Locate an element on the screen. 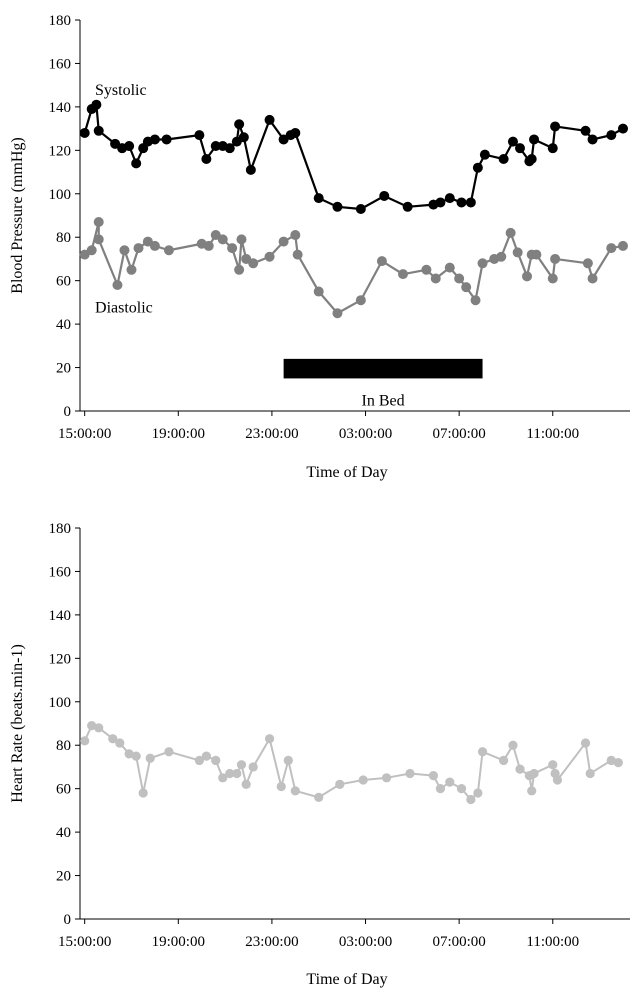 The width and height of the screenshot is (640, 1000). x-tick-label: 23:00:00 is located at coordinates (271, 434).